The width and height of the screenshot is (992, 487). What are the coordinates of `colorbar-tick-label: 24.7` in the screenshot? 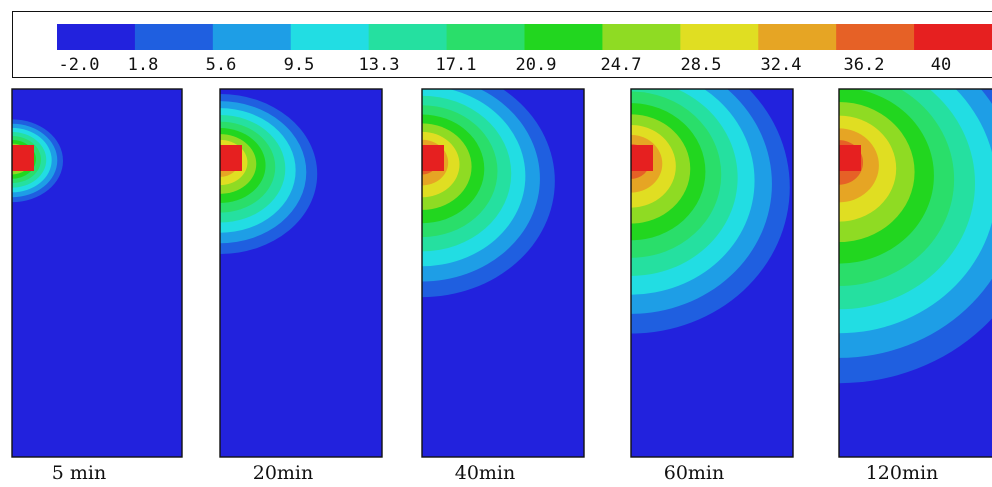 It's located at (621, 65).